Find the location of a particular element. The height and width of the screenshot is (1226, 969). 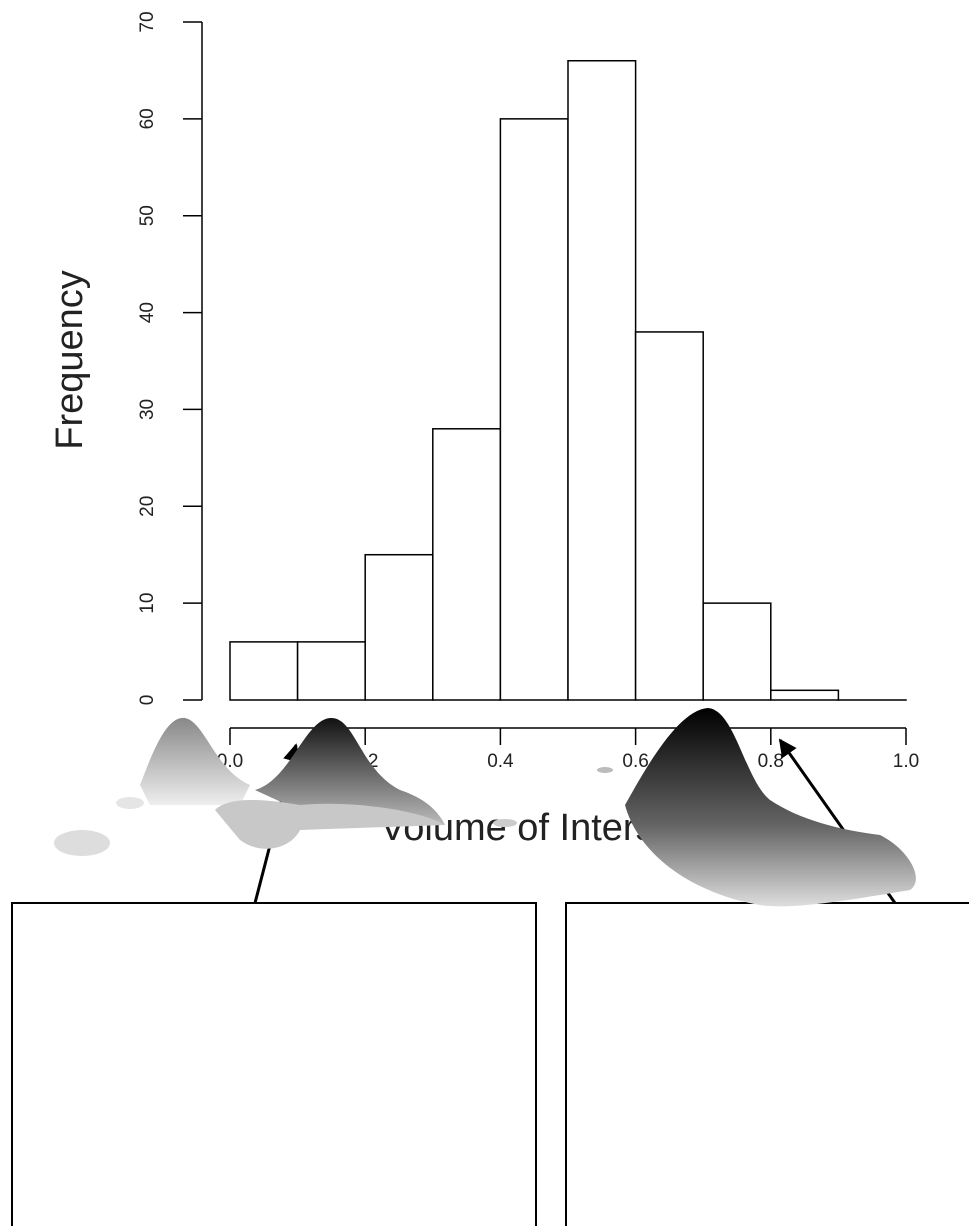

y-tick-label: 30 is located at coordinates (147, 409).